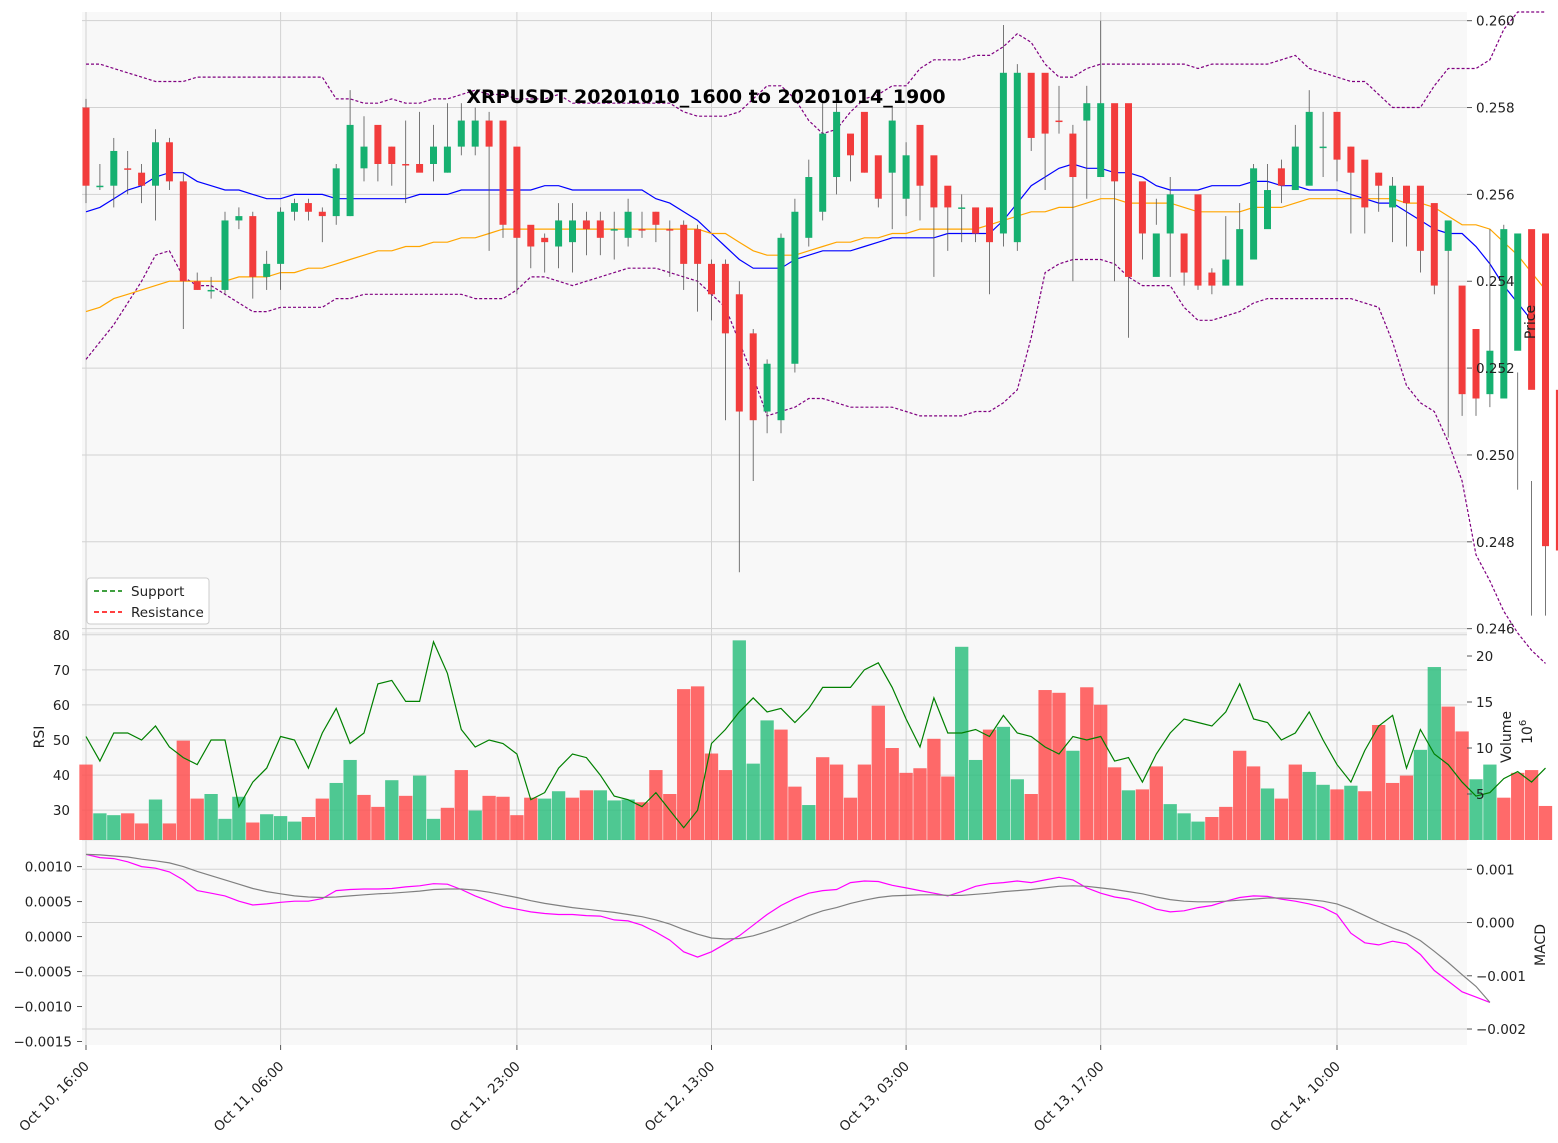  I want to click on price-tick-label: 0.248, so click(1495, 543).